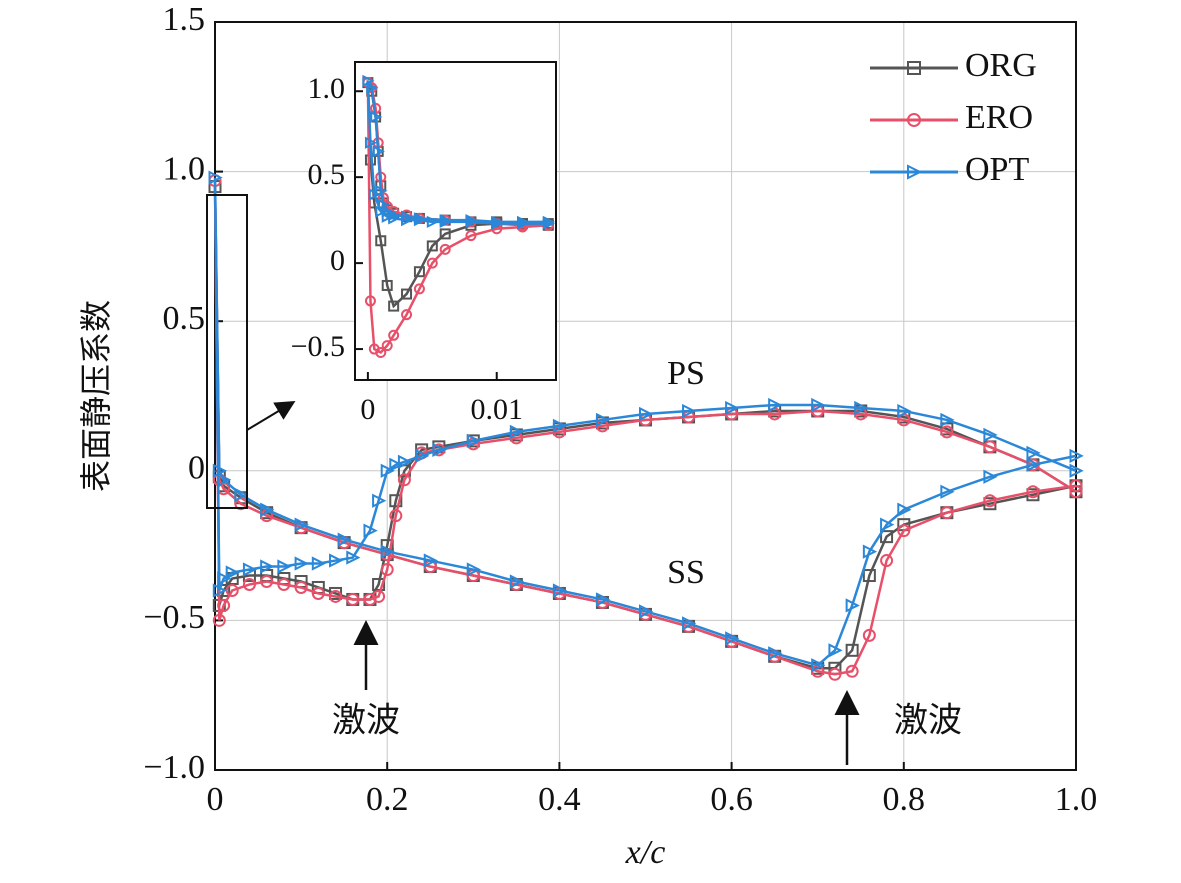  Describe the element at coordinates (227, 351) in the screenshot. I see `zoom-box` at that location.